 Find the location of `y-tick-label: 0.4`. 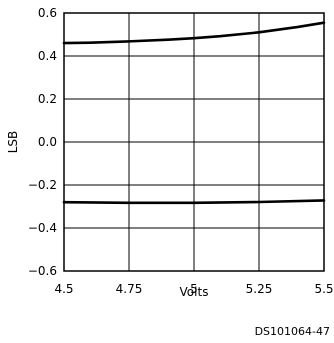

y-tick-label: 0.4 is located at coordinates (47, 56).